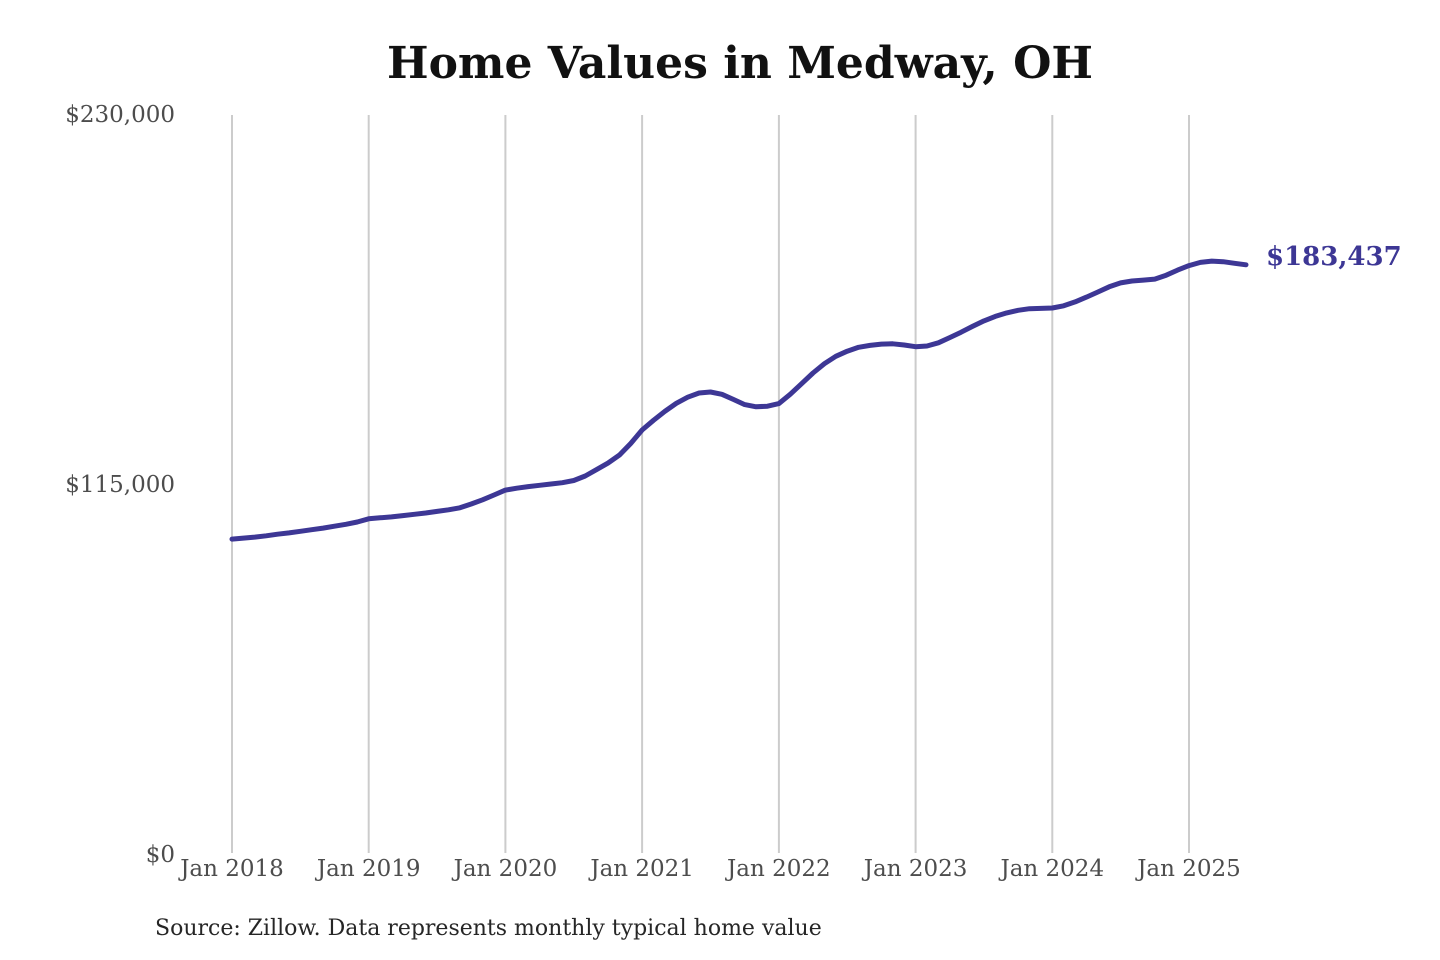 The width and height of the screenshot is (1440, 960). I want to click on y-tick-label: $230,000, so click(120, 115).